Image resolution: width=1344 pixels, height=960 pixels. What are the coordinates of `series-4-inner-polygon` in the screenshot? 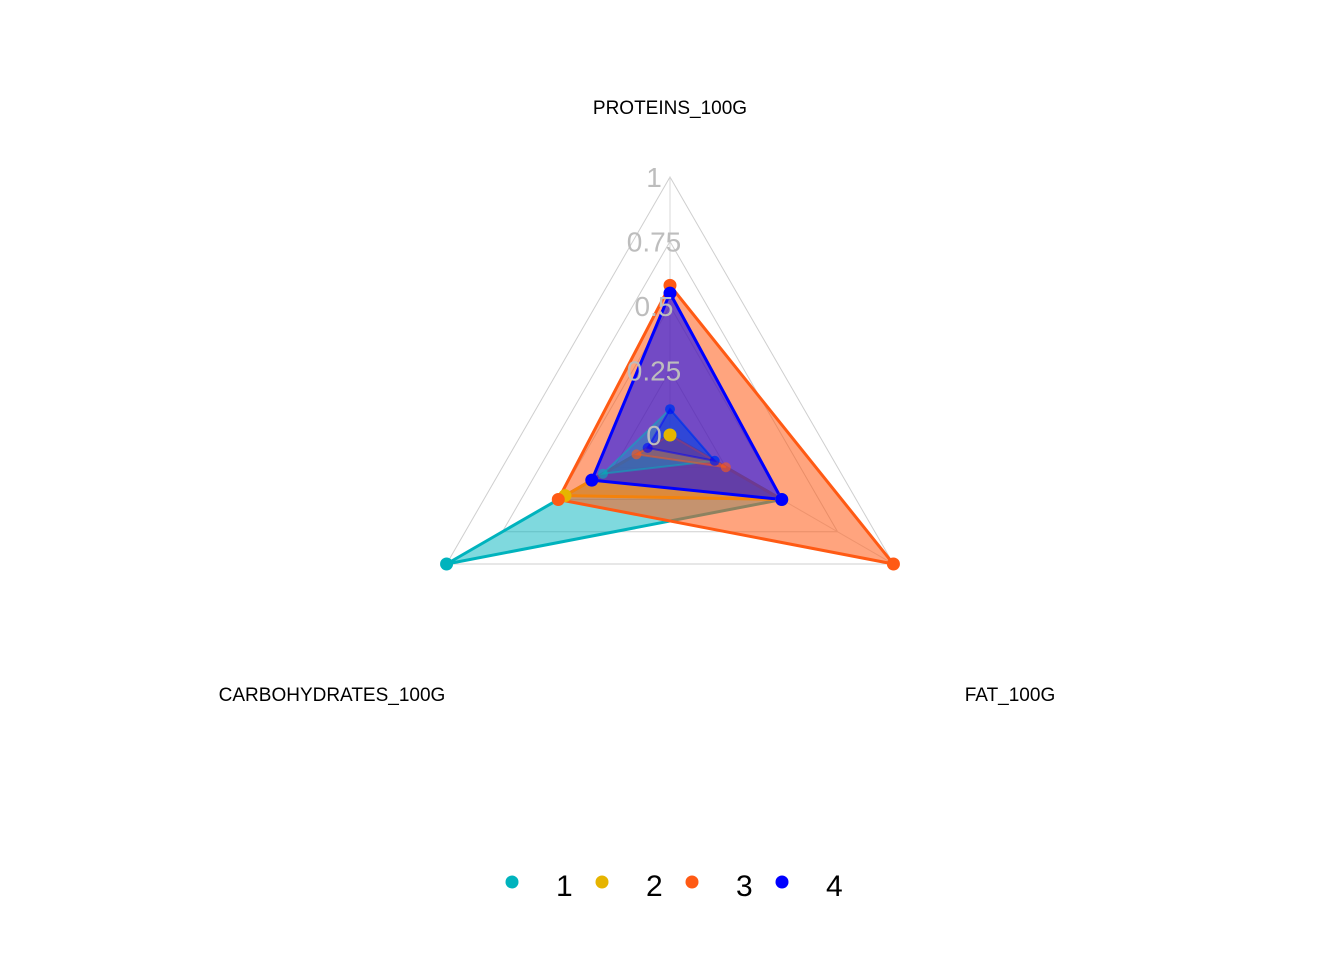 It's located at (682, 435).